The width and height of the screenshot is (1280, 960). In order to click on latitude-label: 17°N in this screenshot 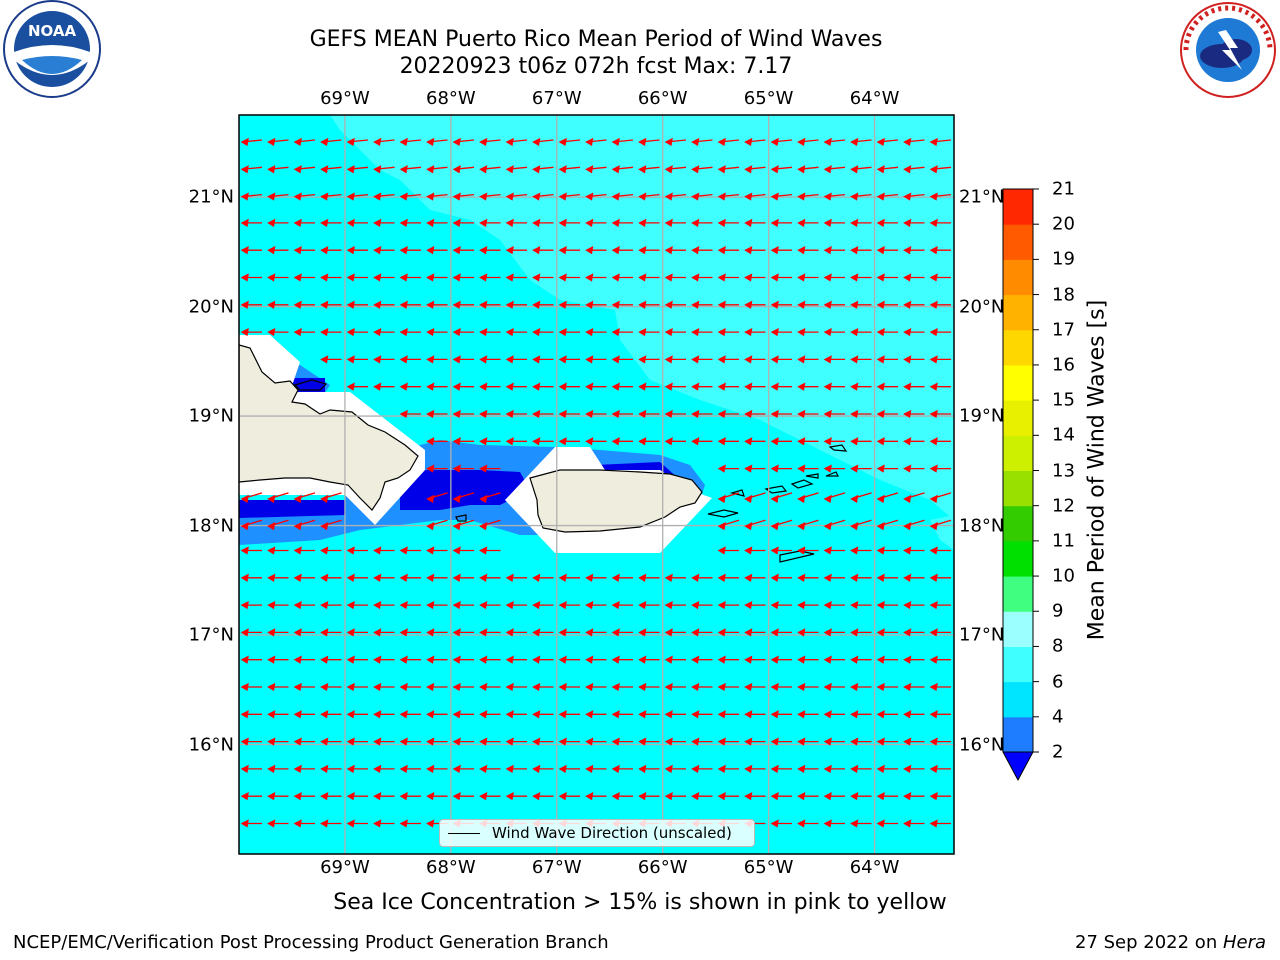, I will do `click(982, 635)`.